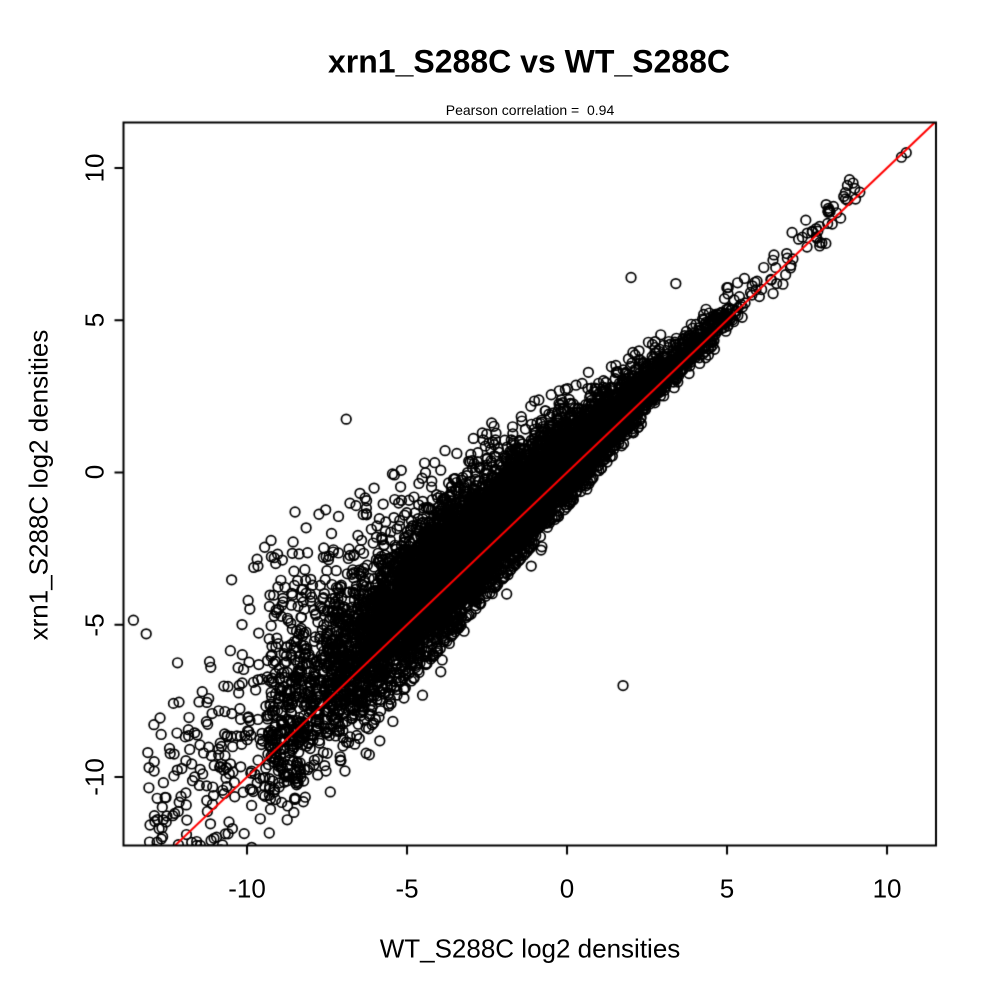 This screenshot has height=1000, width=1000. Describe the element at coordinates (529, 61) in the screenshot. I see `chart-title: xrn1_S288C vs WT_S288C` at that location.